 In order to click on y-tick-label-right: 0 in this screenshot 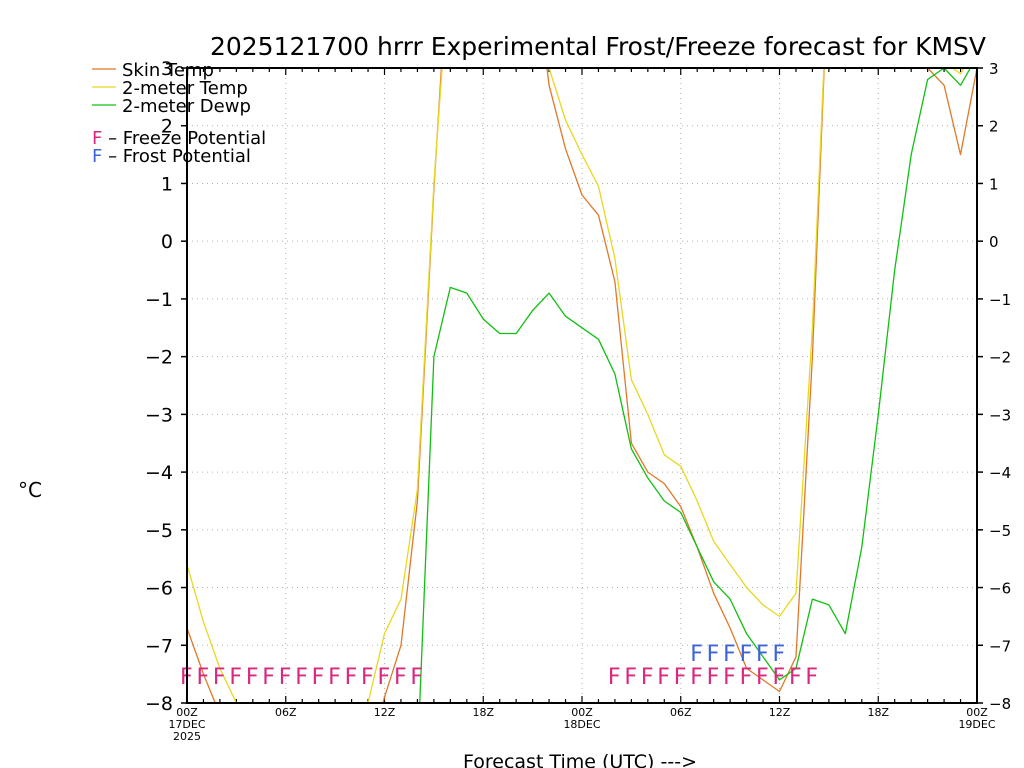, I will do `click(994, 242)`.